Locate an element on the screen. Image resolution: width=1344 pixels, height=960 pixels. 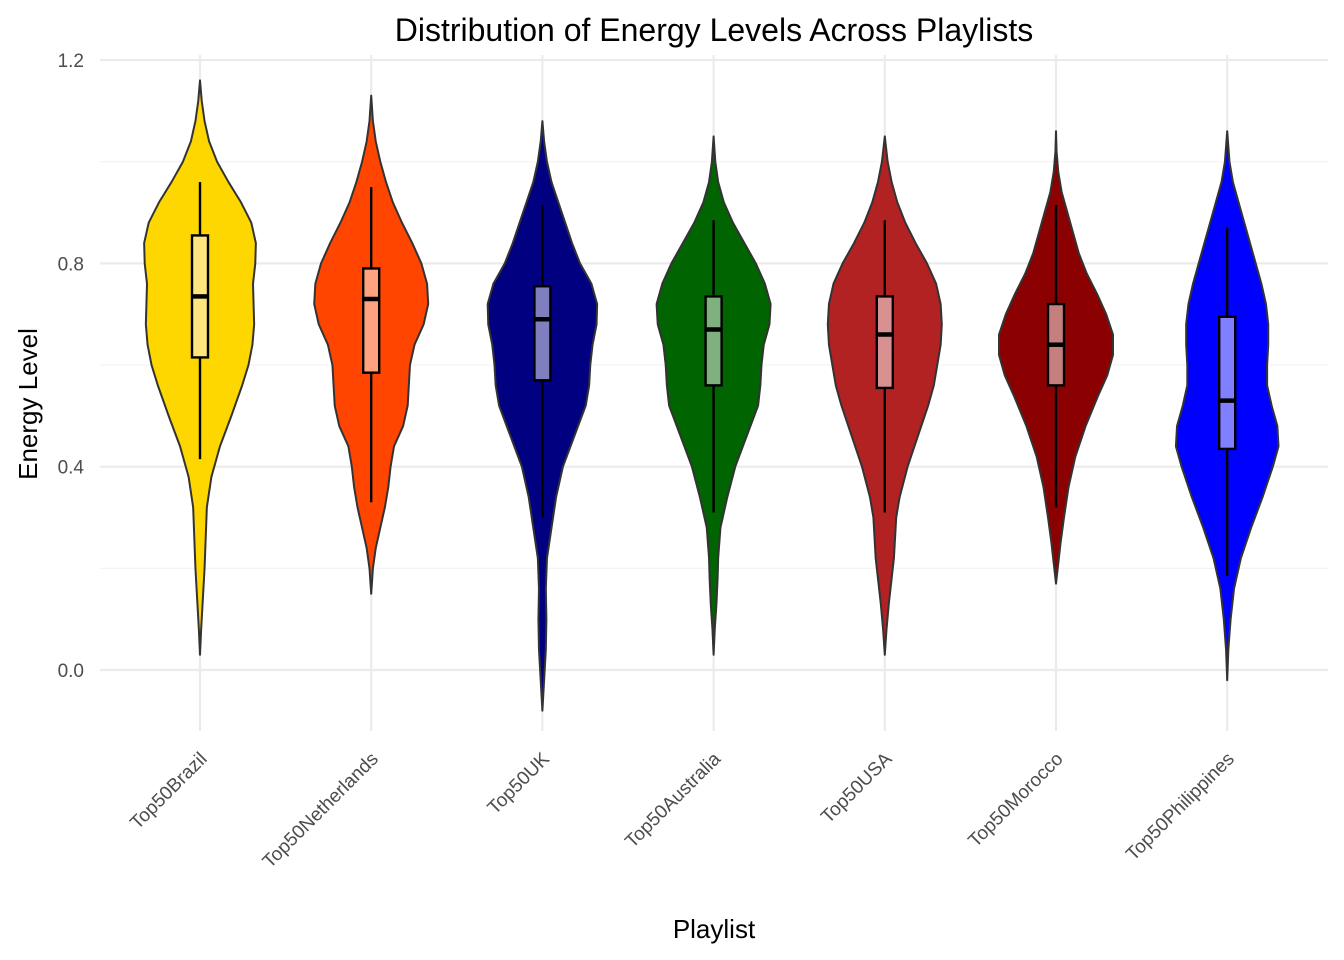
y-tick-label: 0.4 is located at coordinates (71, 468).